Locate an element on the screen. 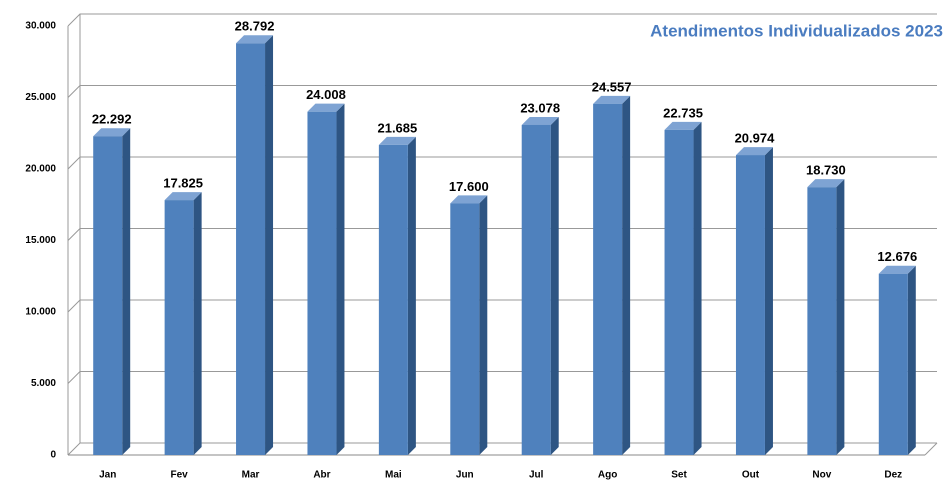  data-label: 24.008 is located at coordinates (326, 94).